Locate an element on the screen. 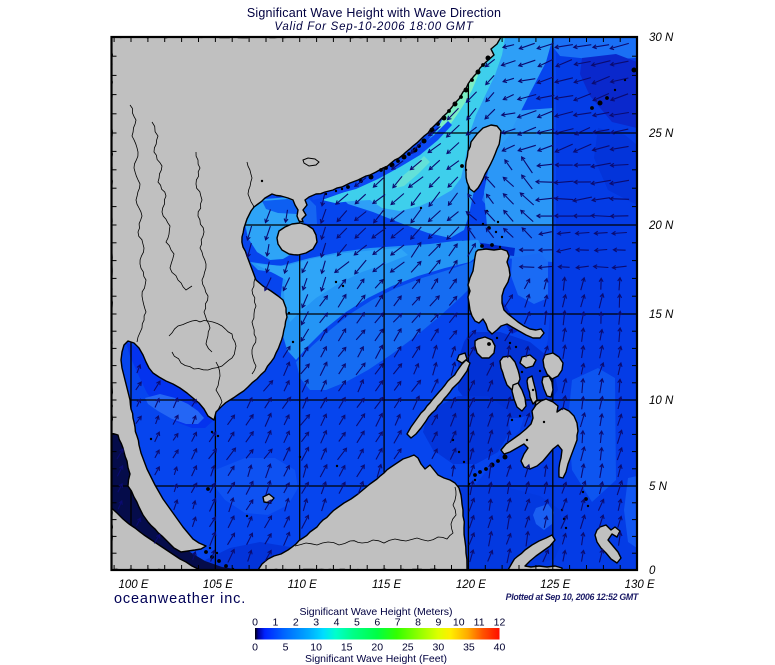 This screenshot has width=775, height=665. svg-text: 25 N is located at coordinates (661, 134).